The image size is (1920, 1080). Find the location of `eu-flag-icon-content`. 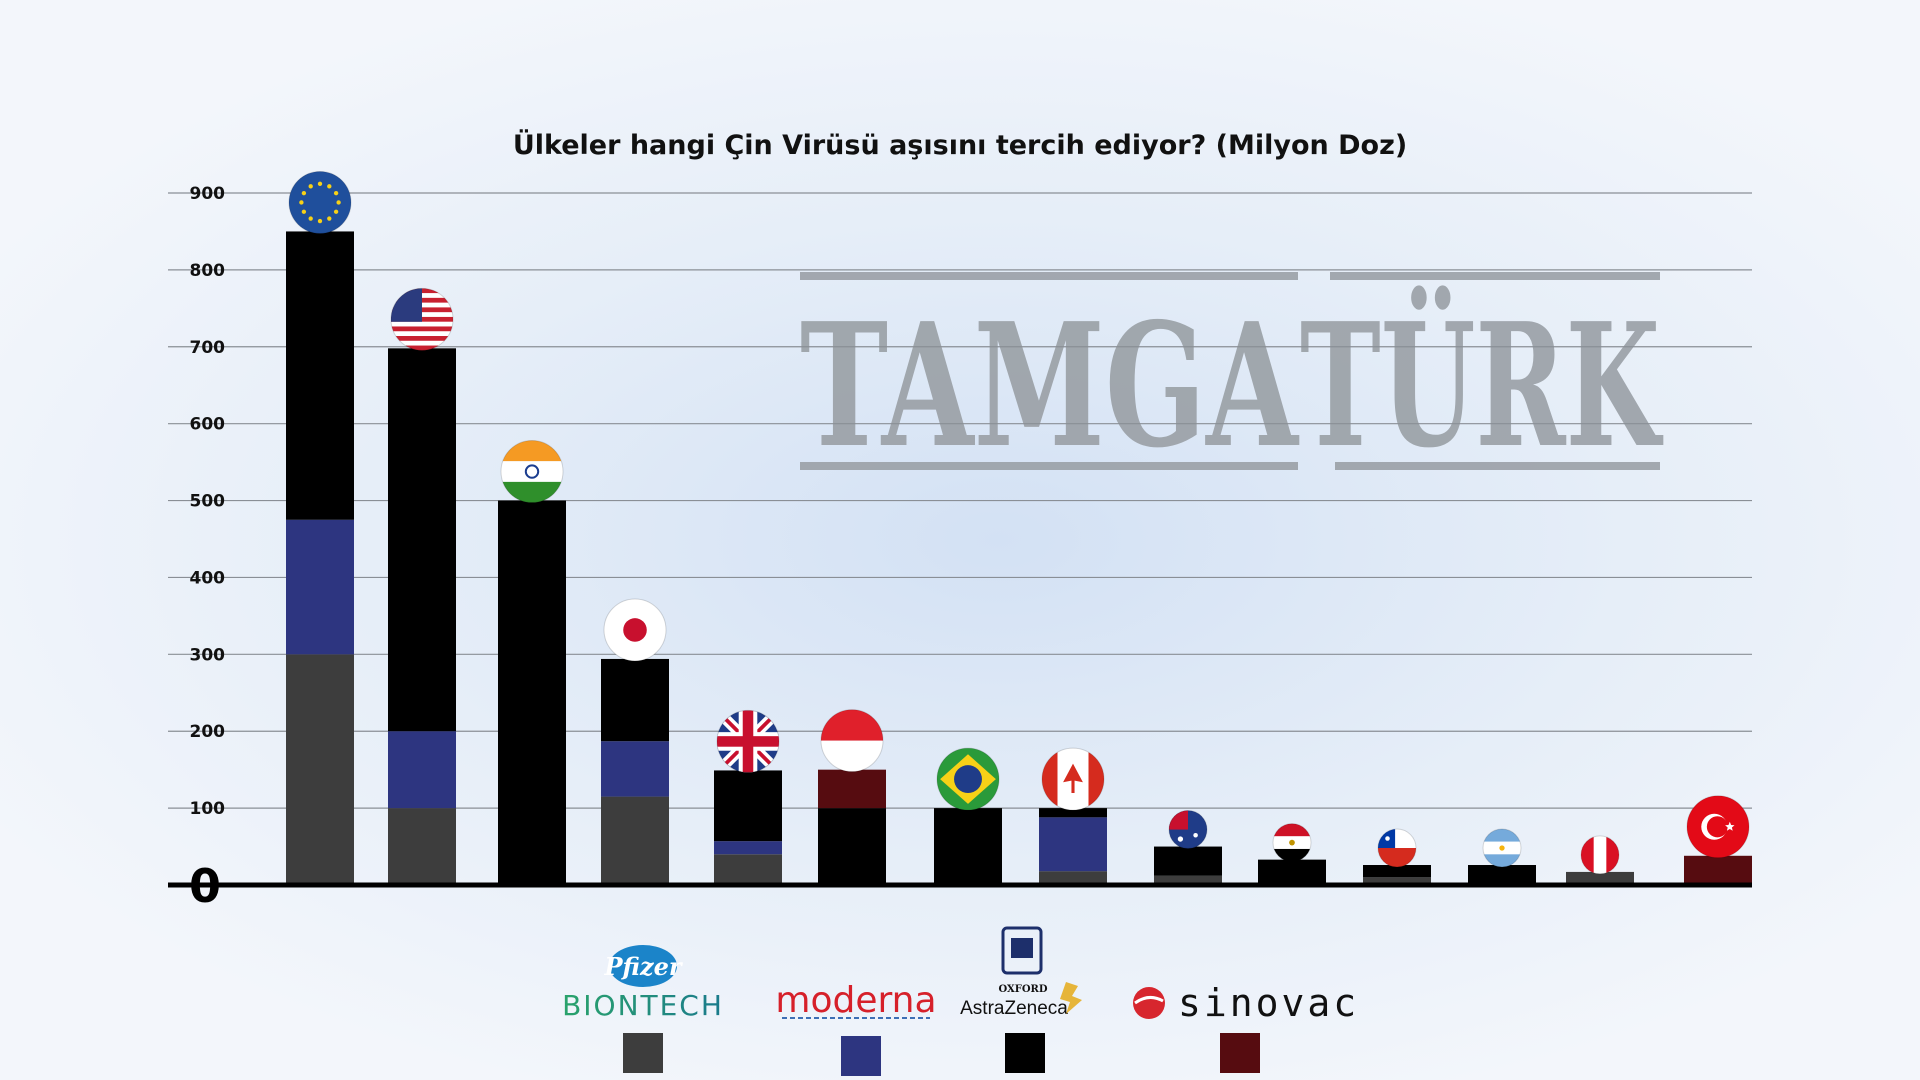

eu-flag-icon-content is located at coordinates (320, 202).